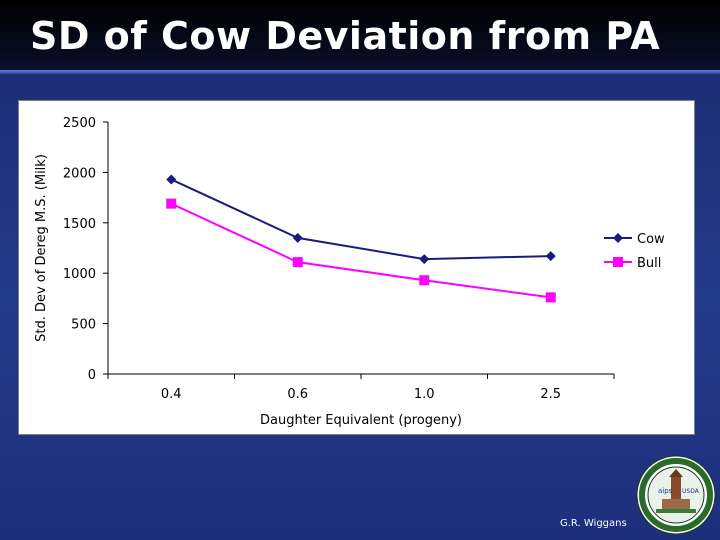  I want to click on y-tick-label: 2500, so click(79, 123).